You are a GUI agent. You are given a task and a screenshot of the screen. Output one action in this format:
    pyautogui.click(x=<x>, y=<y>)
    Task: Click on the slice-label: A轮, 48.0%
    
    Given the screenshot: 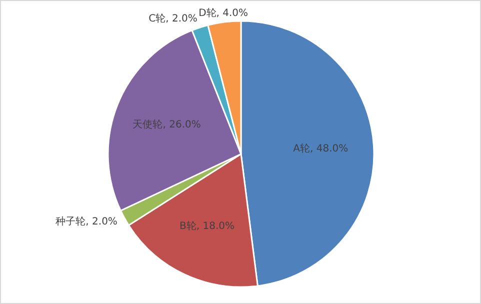 What is the action you would take?
    pyautogui.click(x=320, y=148)
    